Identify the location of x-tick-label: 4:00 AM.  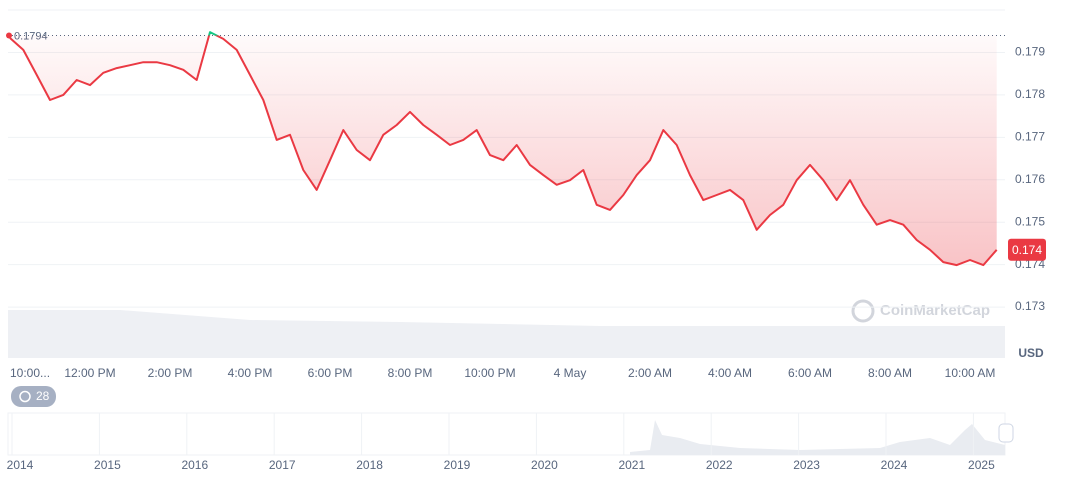
(730, 373).